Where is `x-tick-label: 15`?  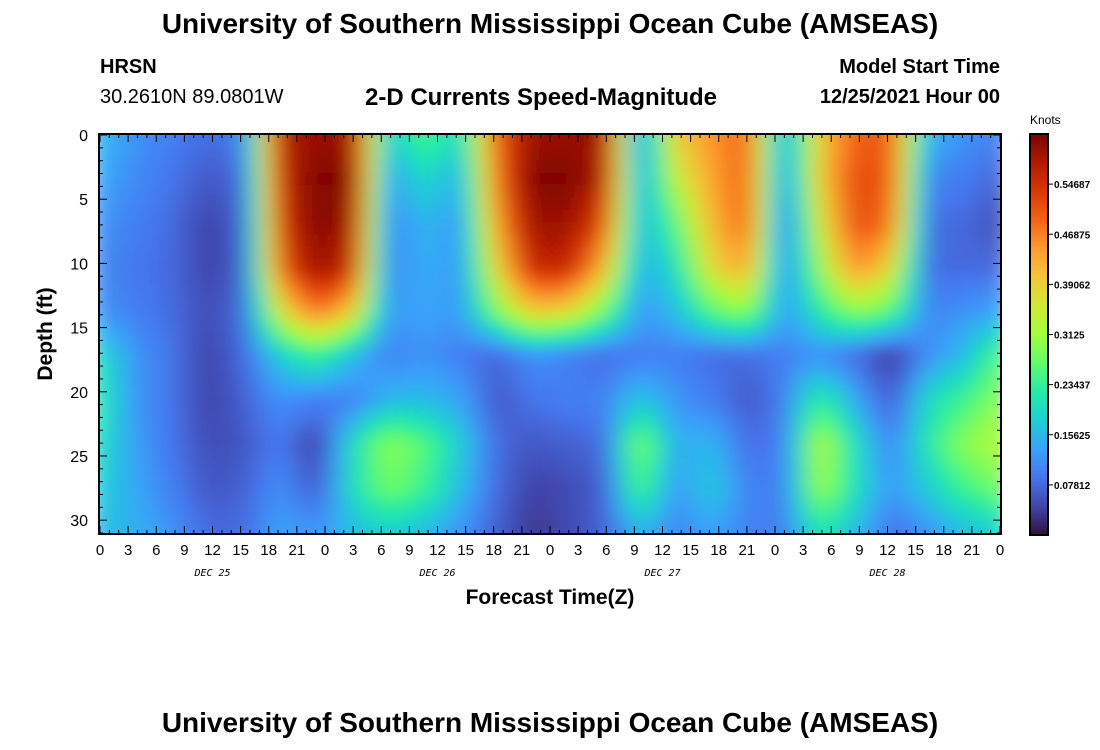 x-tick-label: 15 is located at coordinates (240, 550).